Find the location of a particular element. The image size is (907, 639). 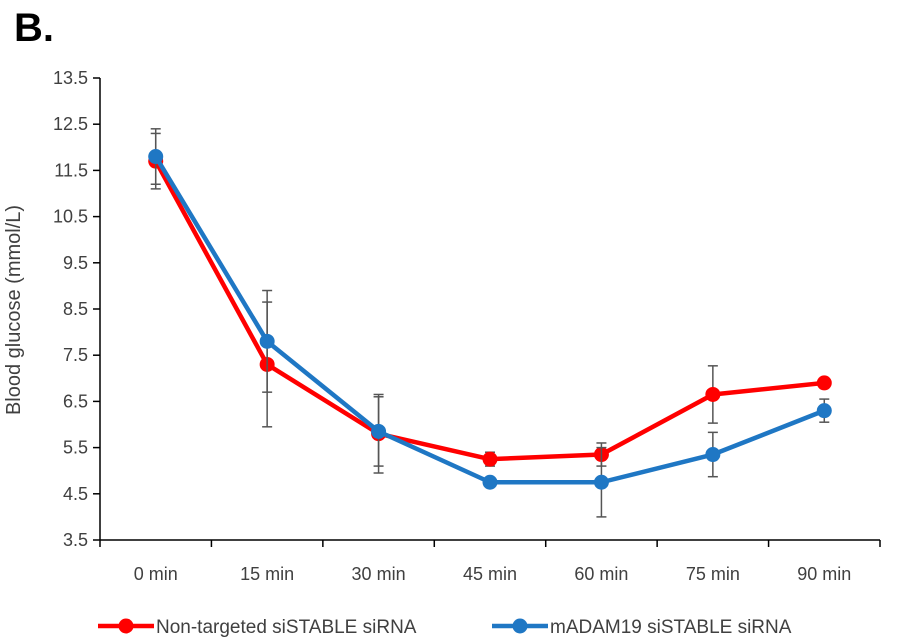

x-tick-label: 60 min is located at coordinates (601, 574).